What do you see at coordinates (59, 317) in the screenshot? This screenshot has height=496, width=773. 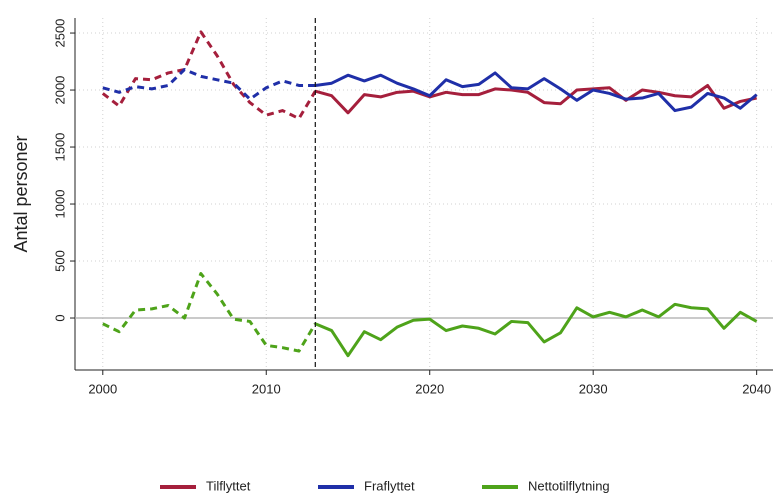 I see `y-tick-label: 0` at bounding box center [59, 317].